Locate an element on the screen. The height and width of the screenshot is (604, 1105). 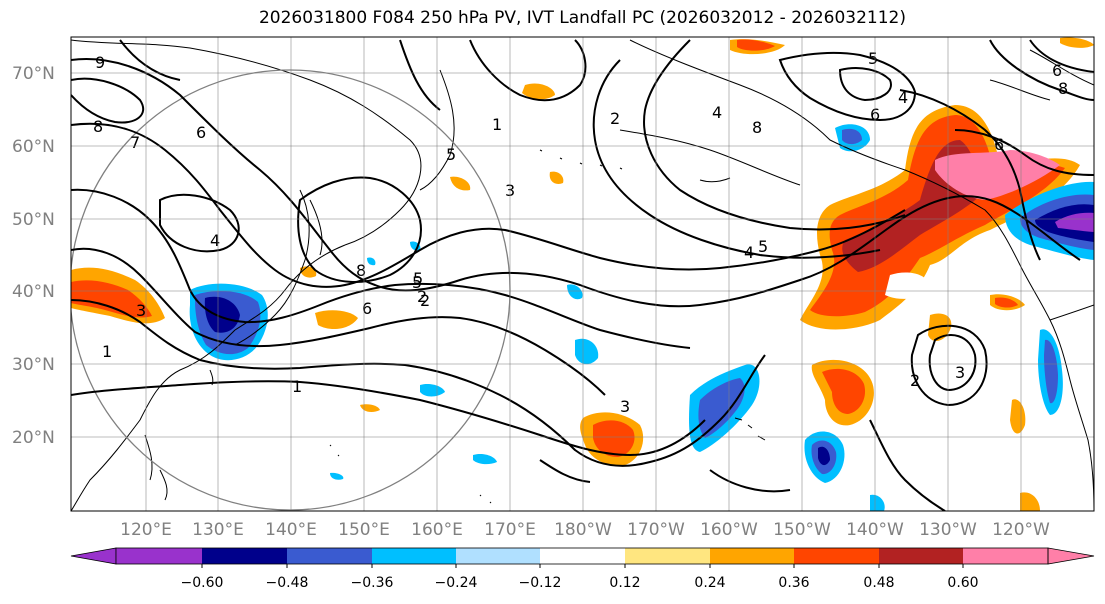
colorbar-tick-label: 0.36 is located at coordinates (793, 583).